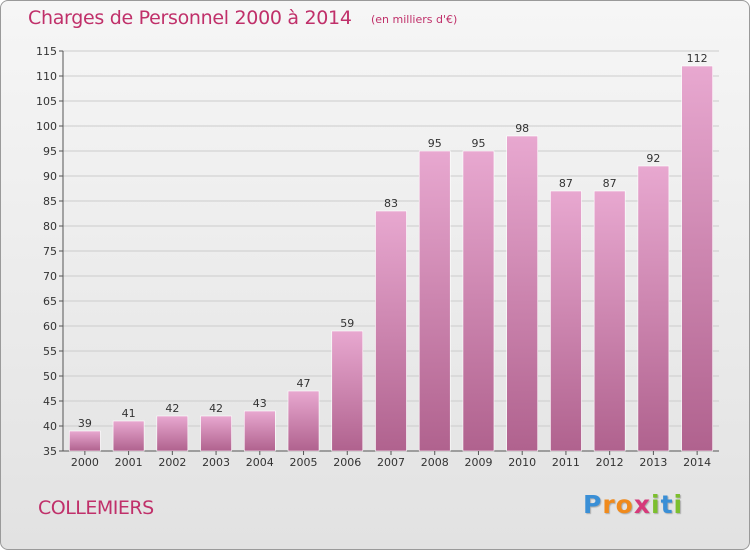 The width and height of the screenshot is (750, 550). Describe the element at coordinates (129, 413) in the screenshot. I see `data-label: 41` at that location.